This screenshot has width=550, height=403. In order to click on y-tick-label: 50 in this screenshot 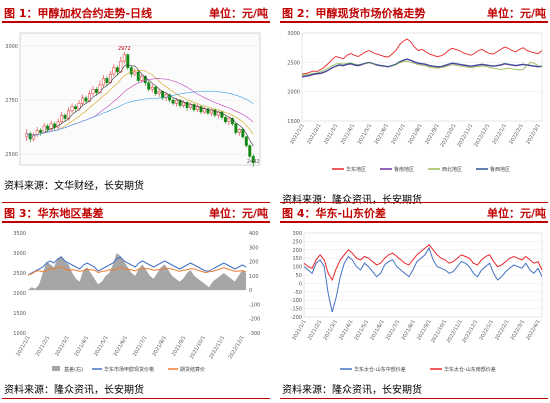, I will do `click(299, 276)`.